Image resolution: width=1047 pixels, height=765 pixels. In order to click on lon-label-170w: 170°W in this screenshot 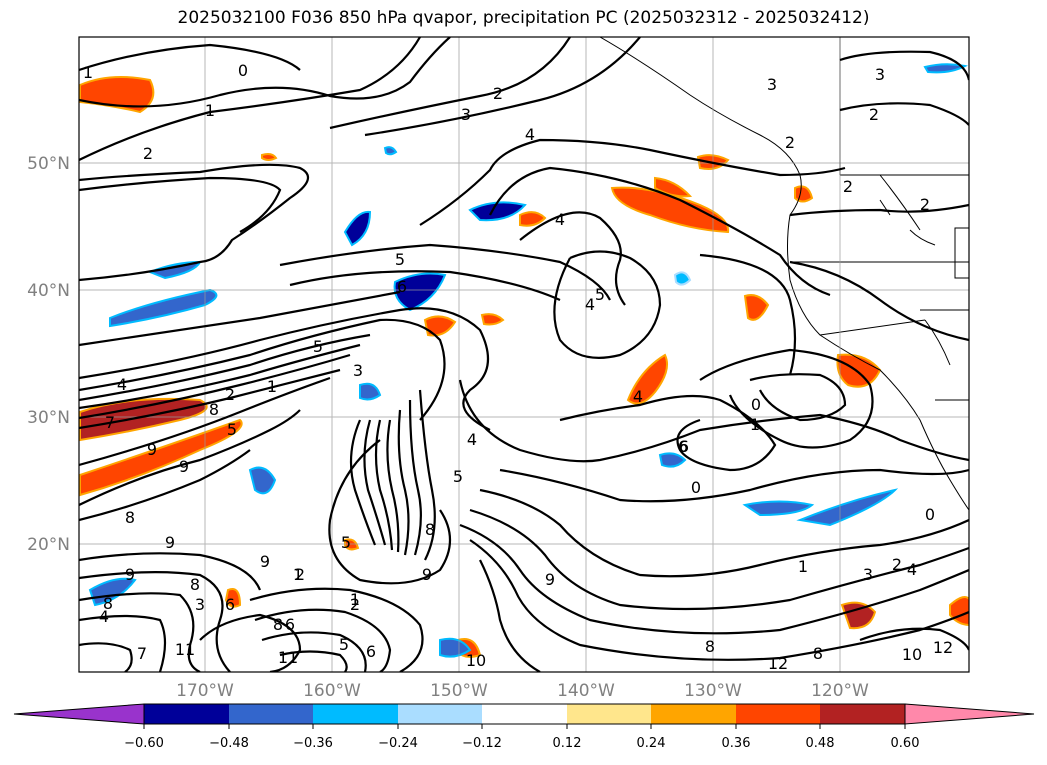, I will do `click(205, 691)`.